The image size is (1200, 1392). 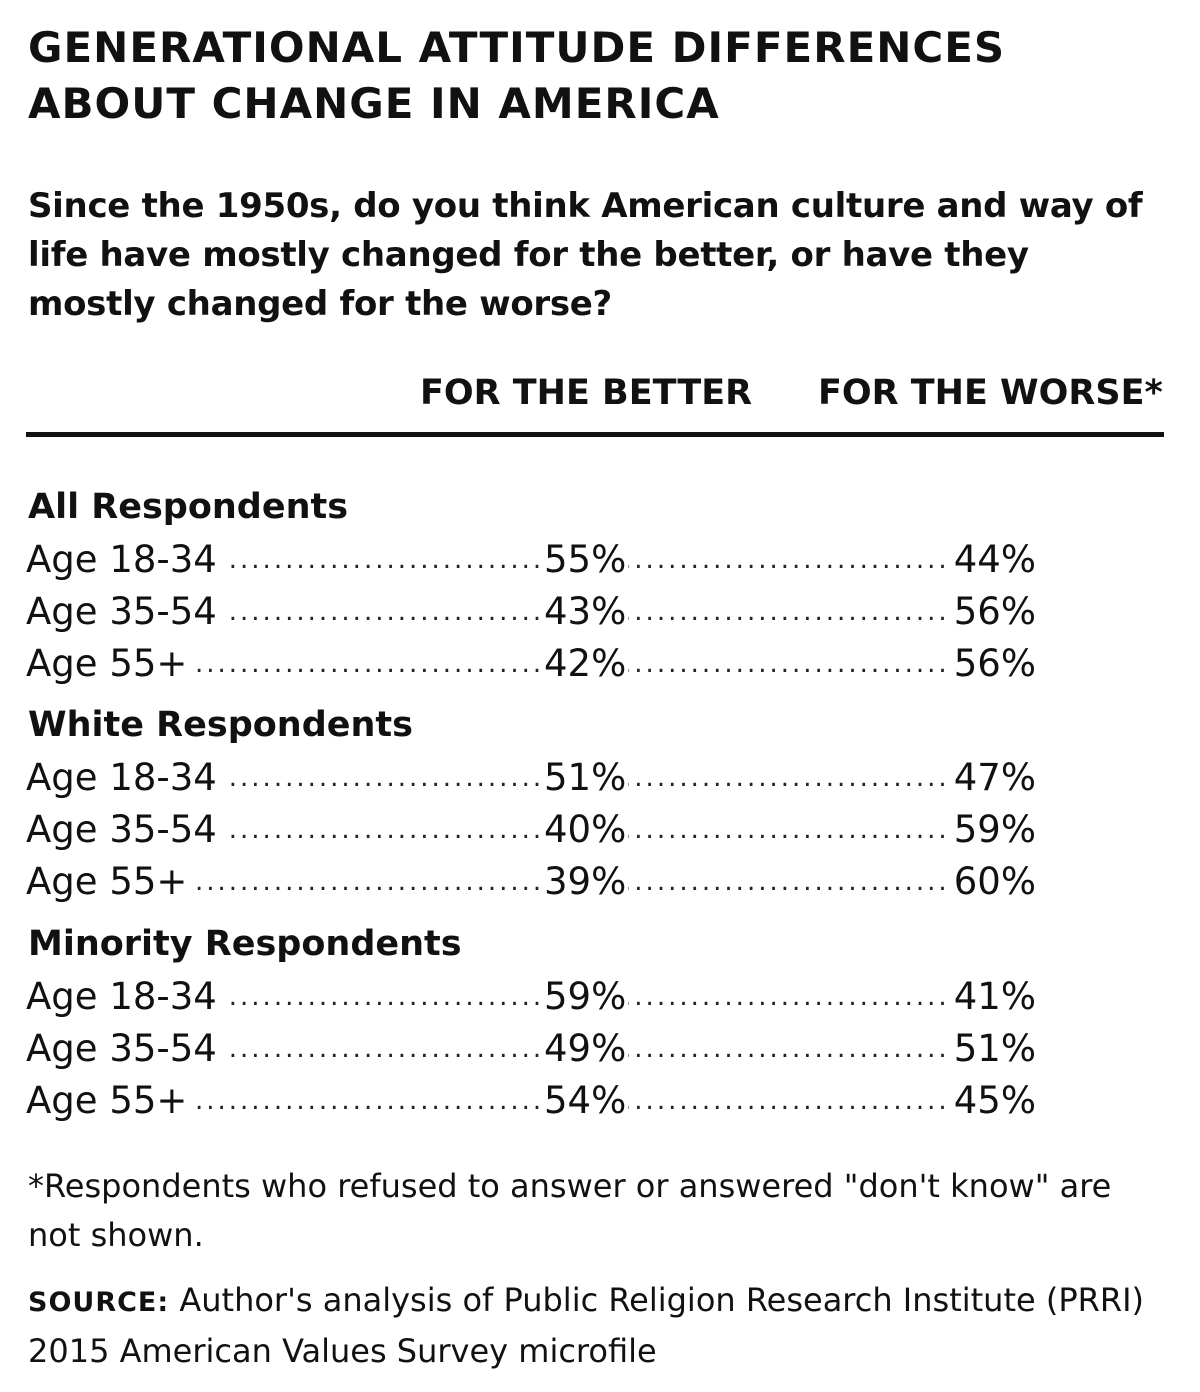 What do you see at coordinates (595, 434) in the screenshot?
I see `header-rule` at bounding box center [595, 434].